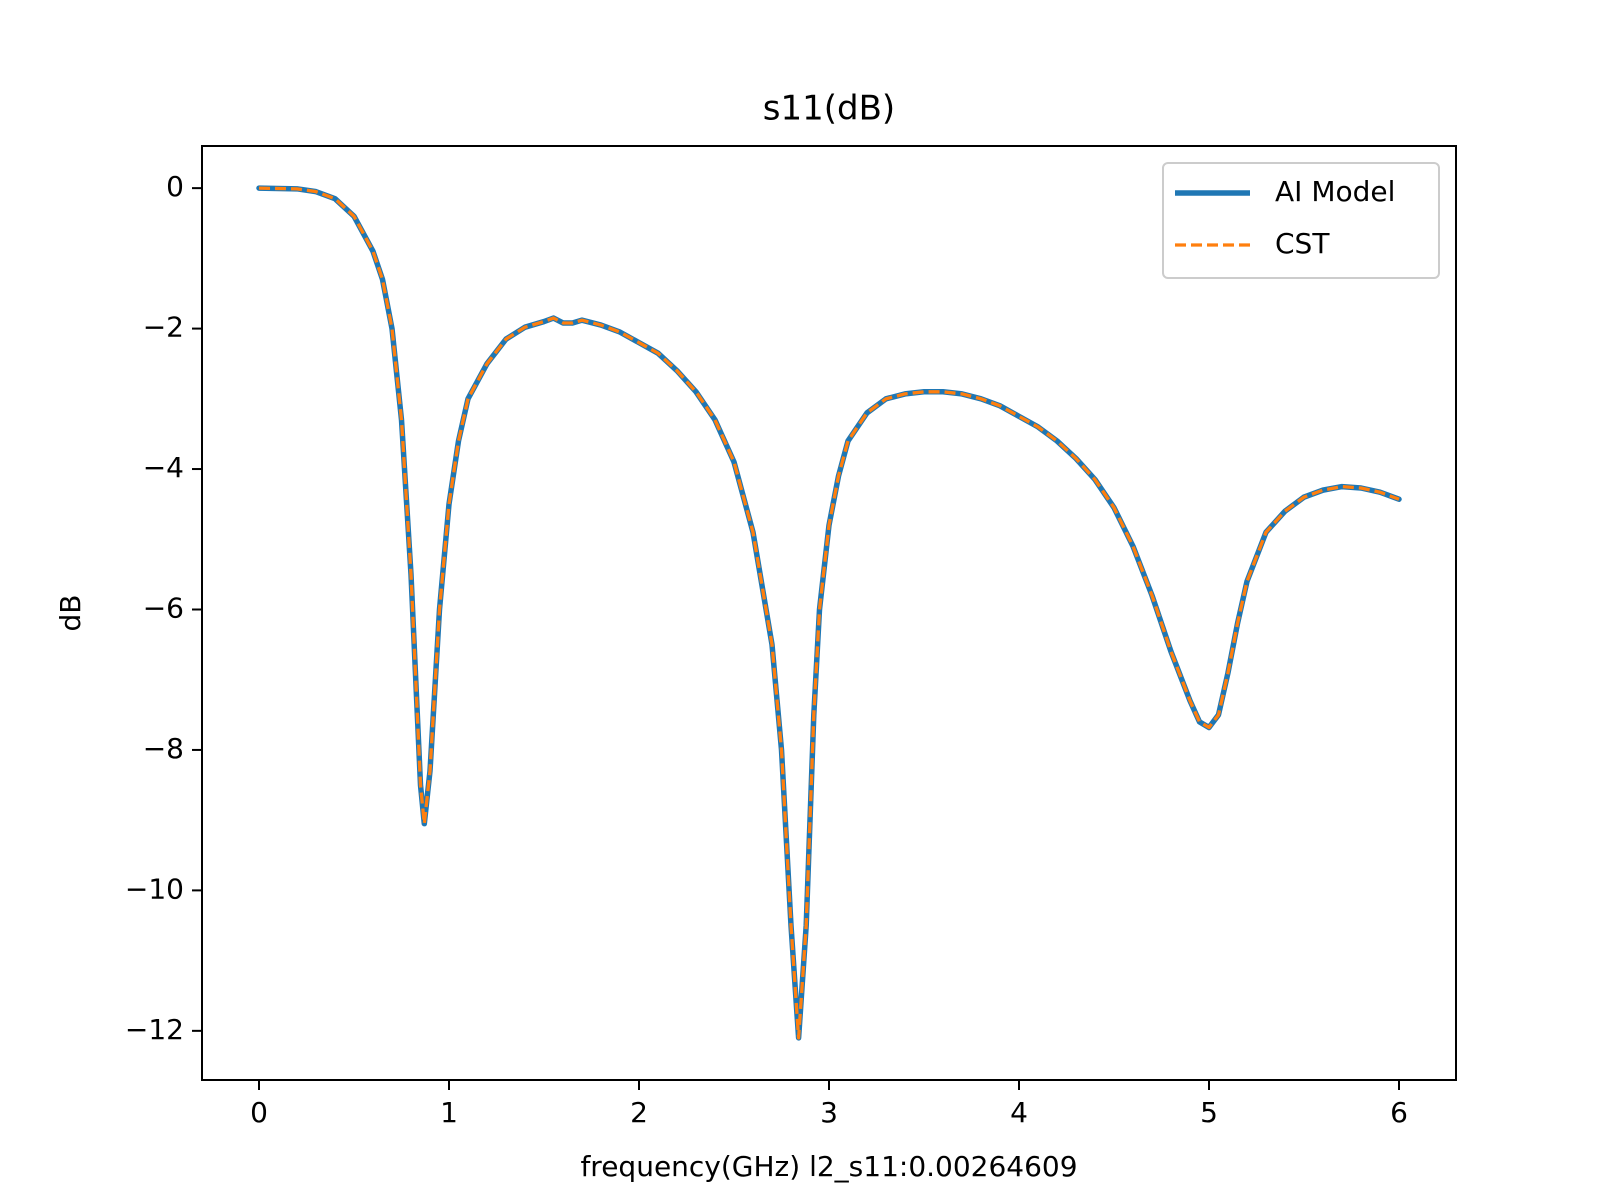  I want to click on x-tick-label: 2, so click(639, 1112).